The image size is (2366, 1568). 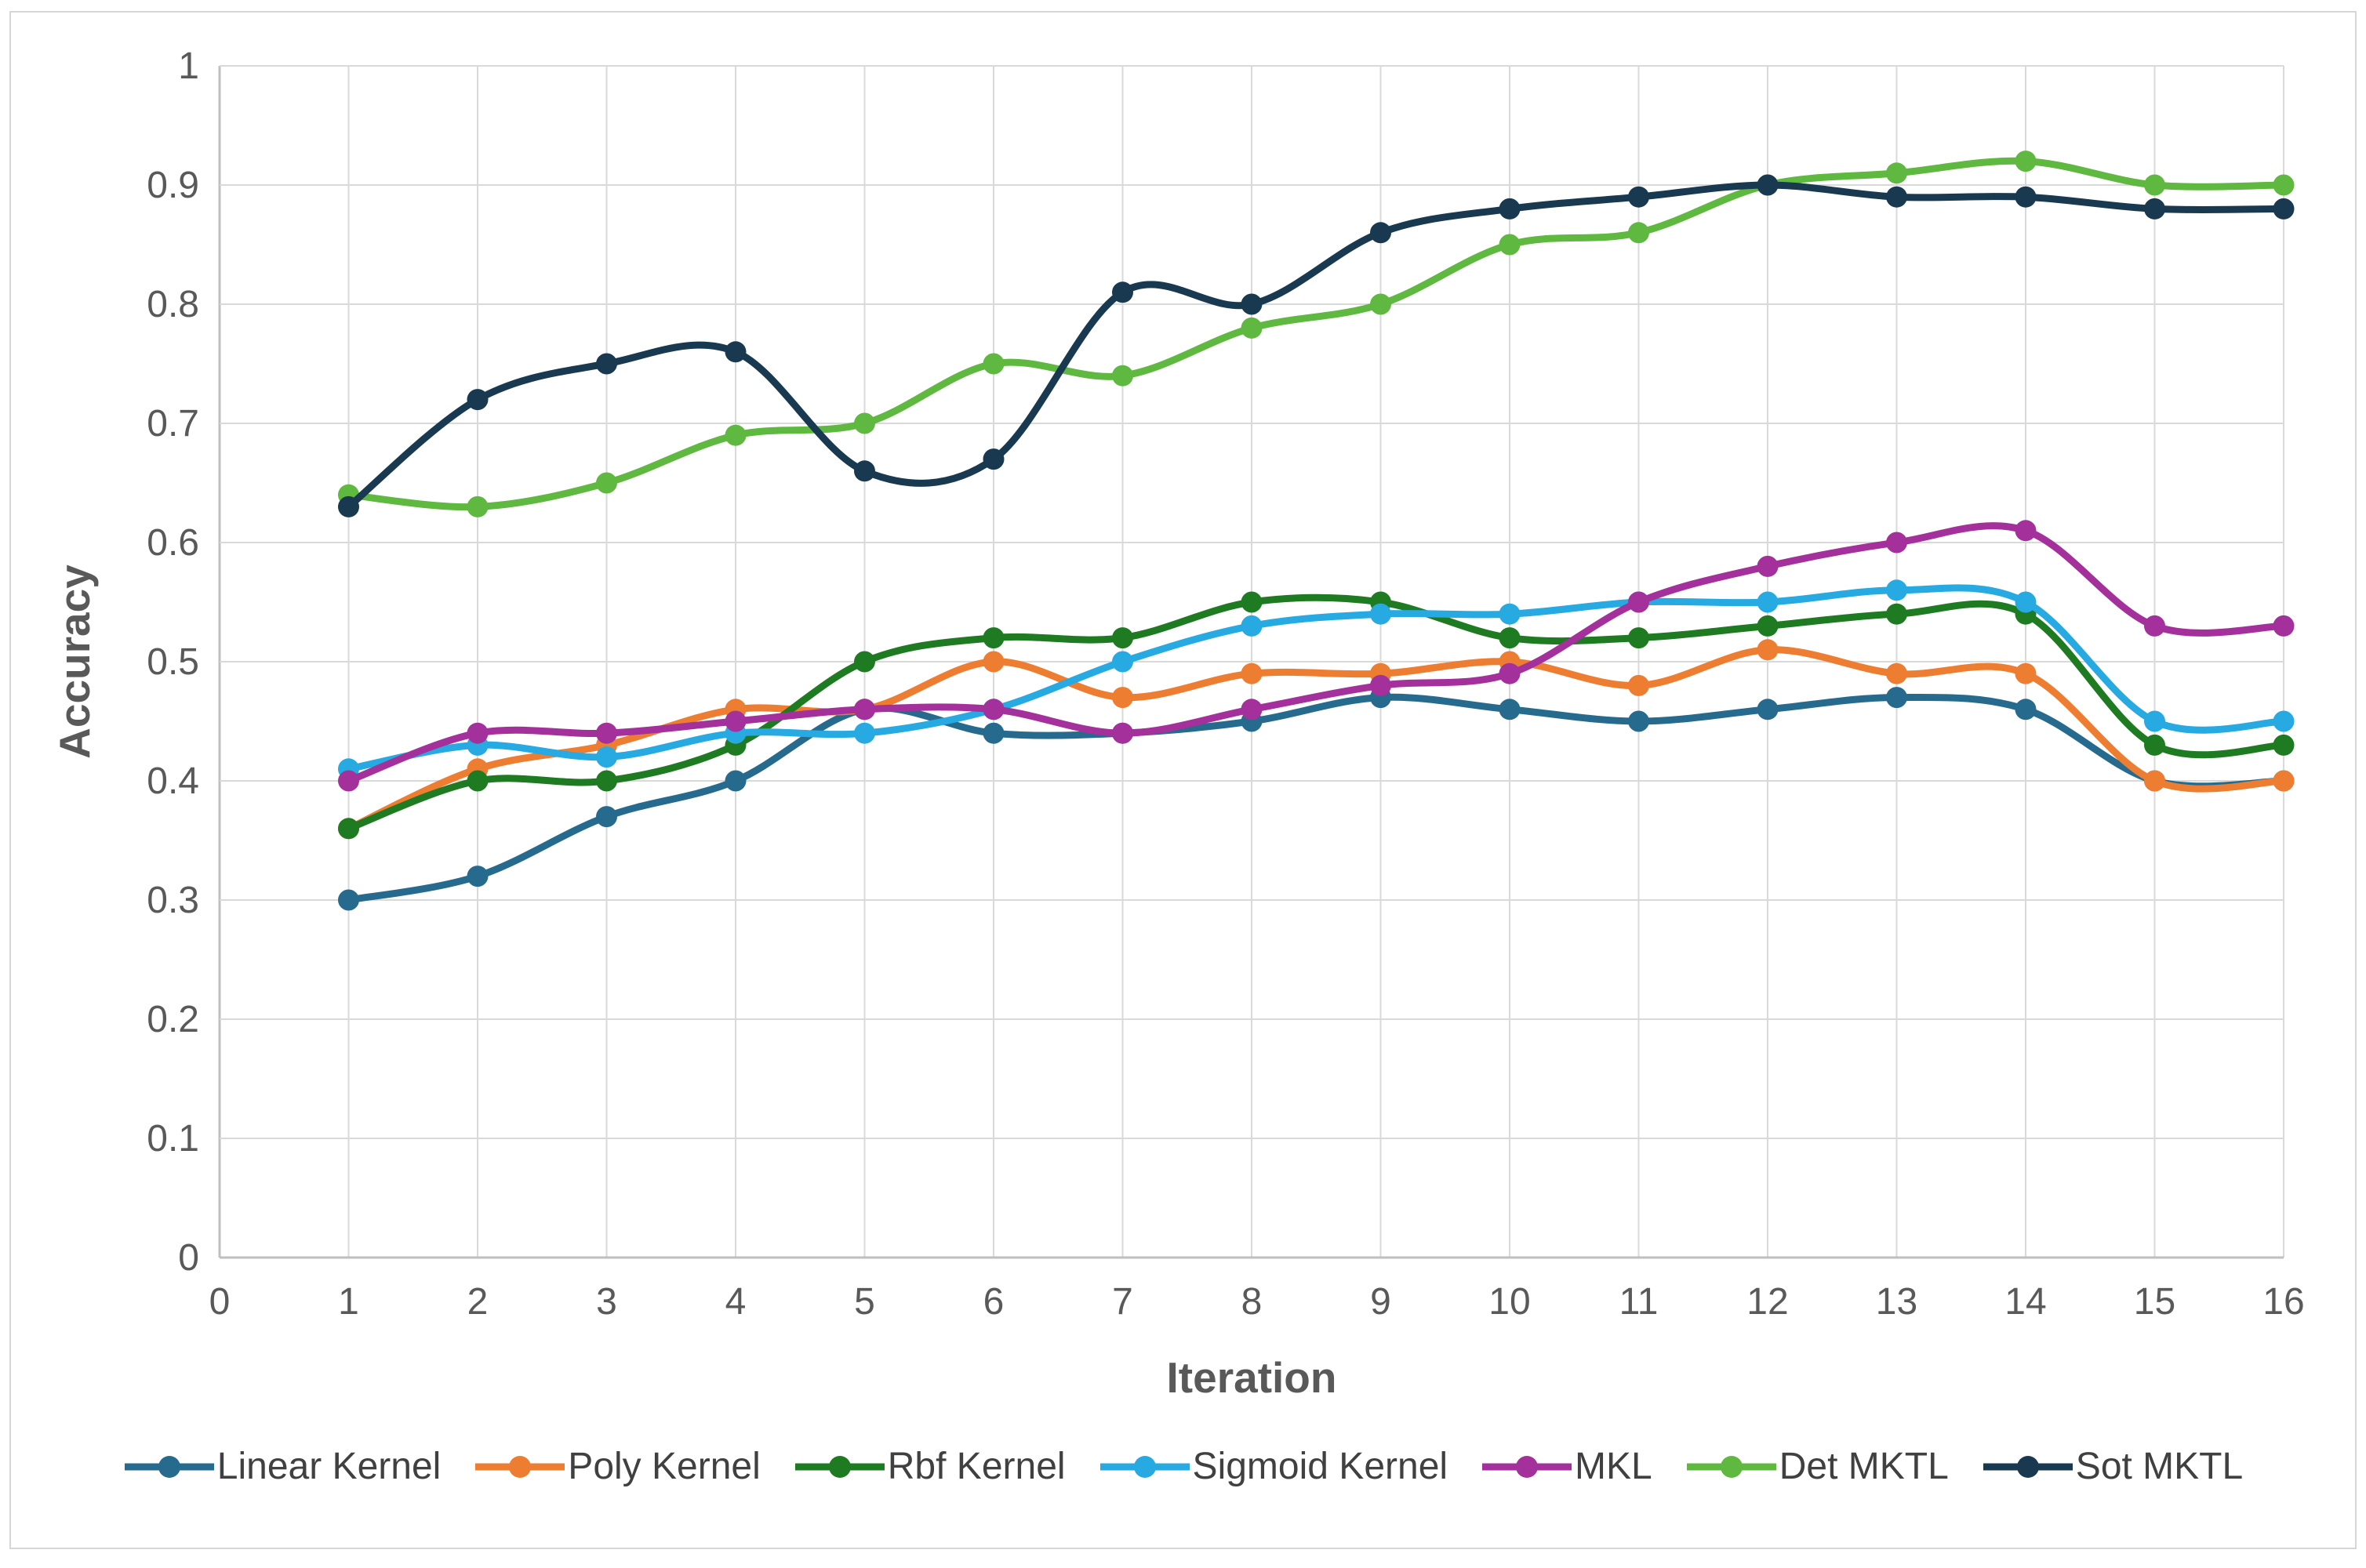 I want to click on y-tick-label: 0.8, so click(x=173, y=304).